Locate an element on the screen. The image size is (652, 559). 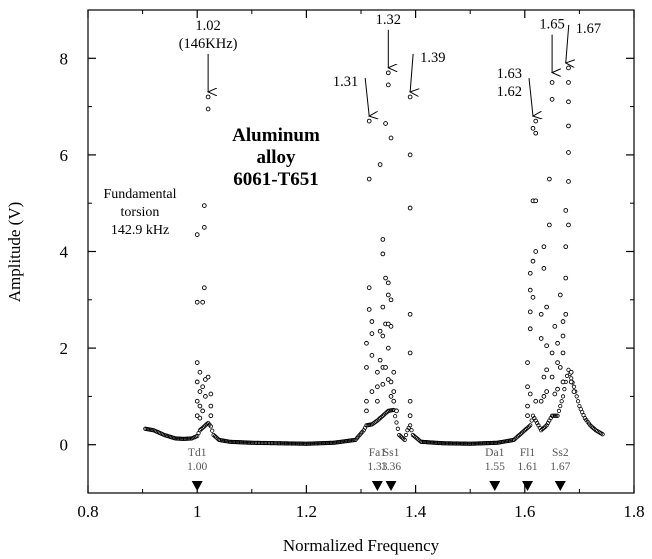
x-tick-label: 1.4 is located at coordinates (416, 511).